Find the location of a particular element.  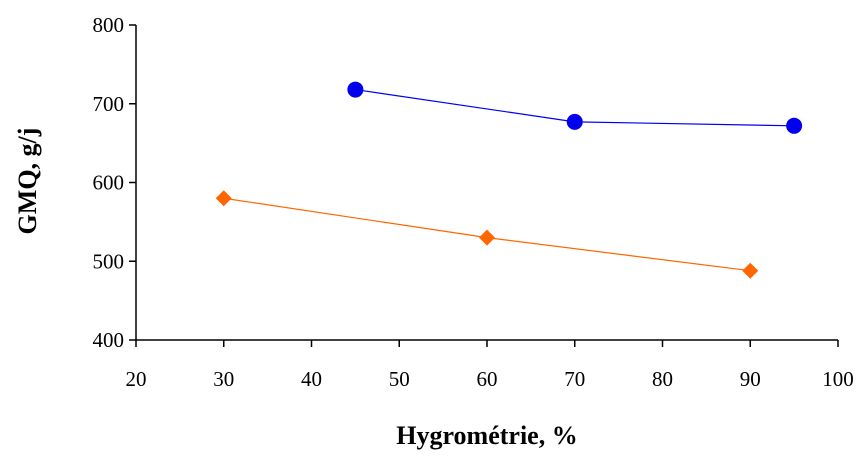

x-tick-label: 90 is located at coordinates (750, 379).